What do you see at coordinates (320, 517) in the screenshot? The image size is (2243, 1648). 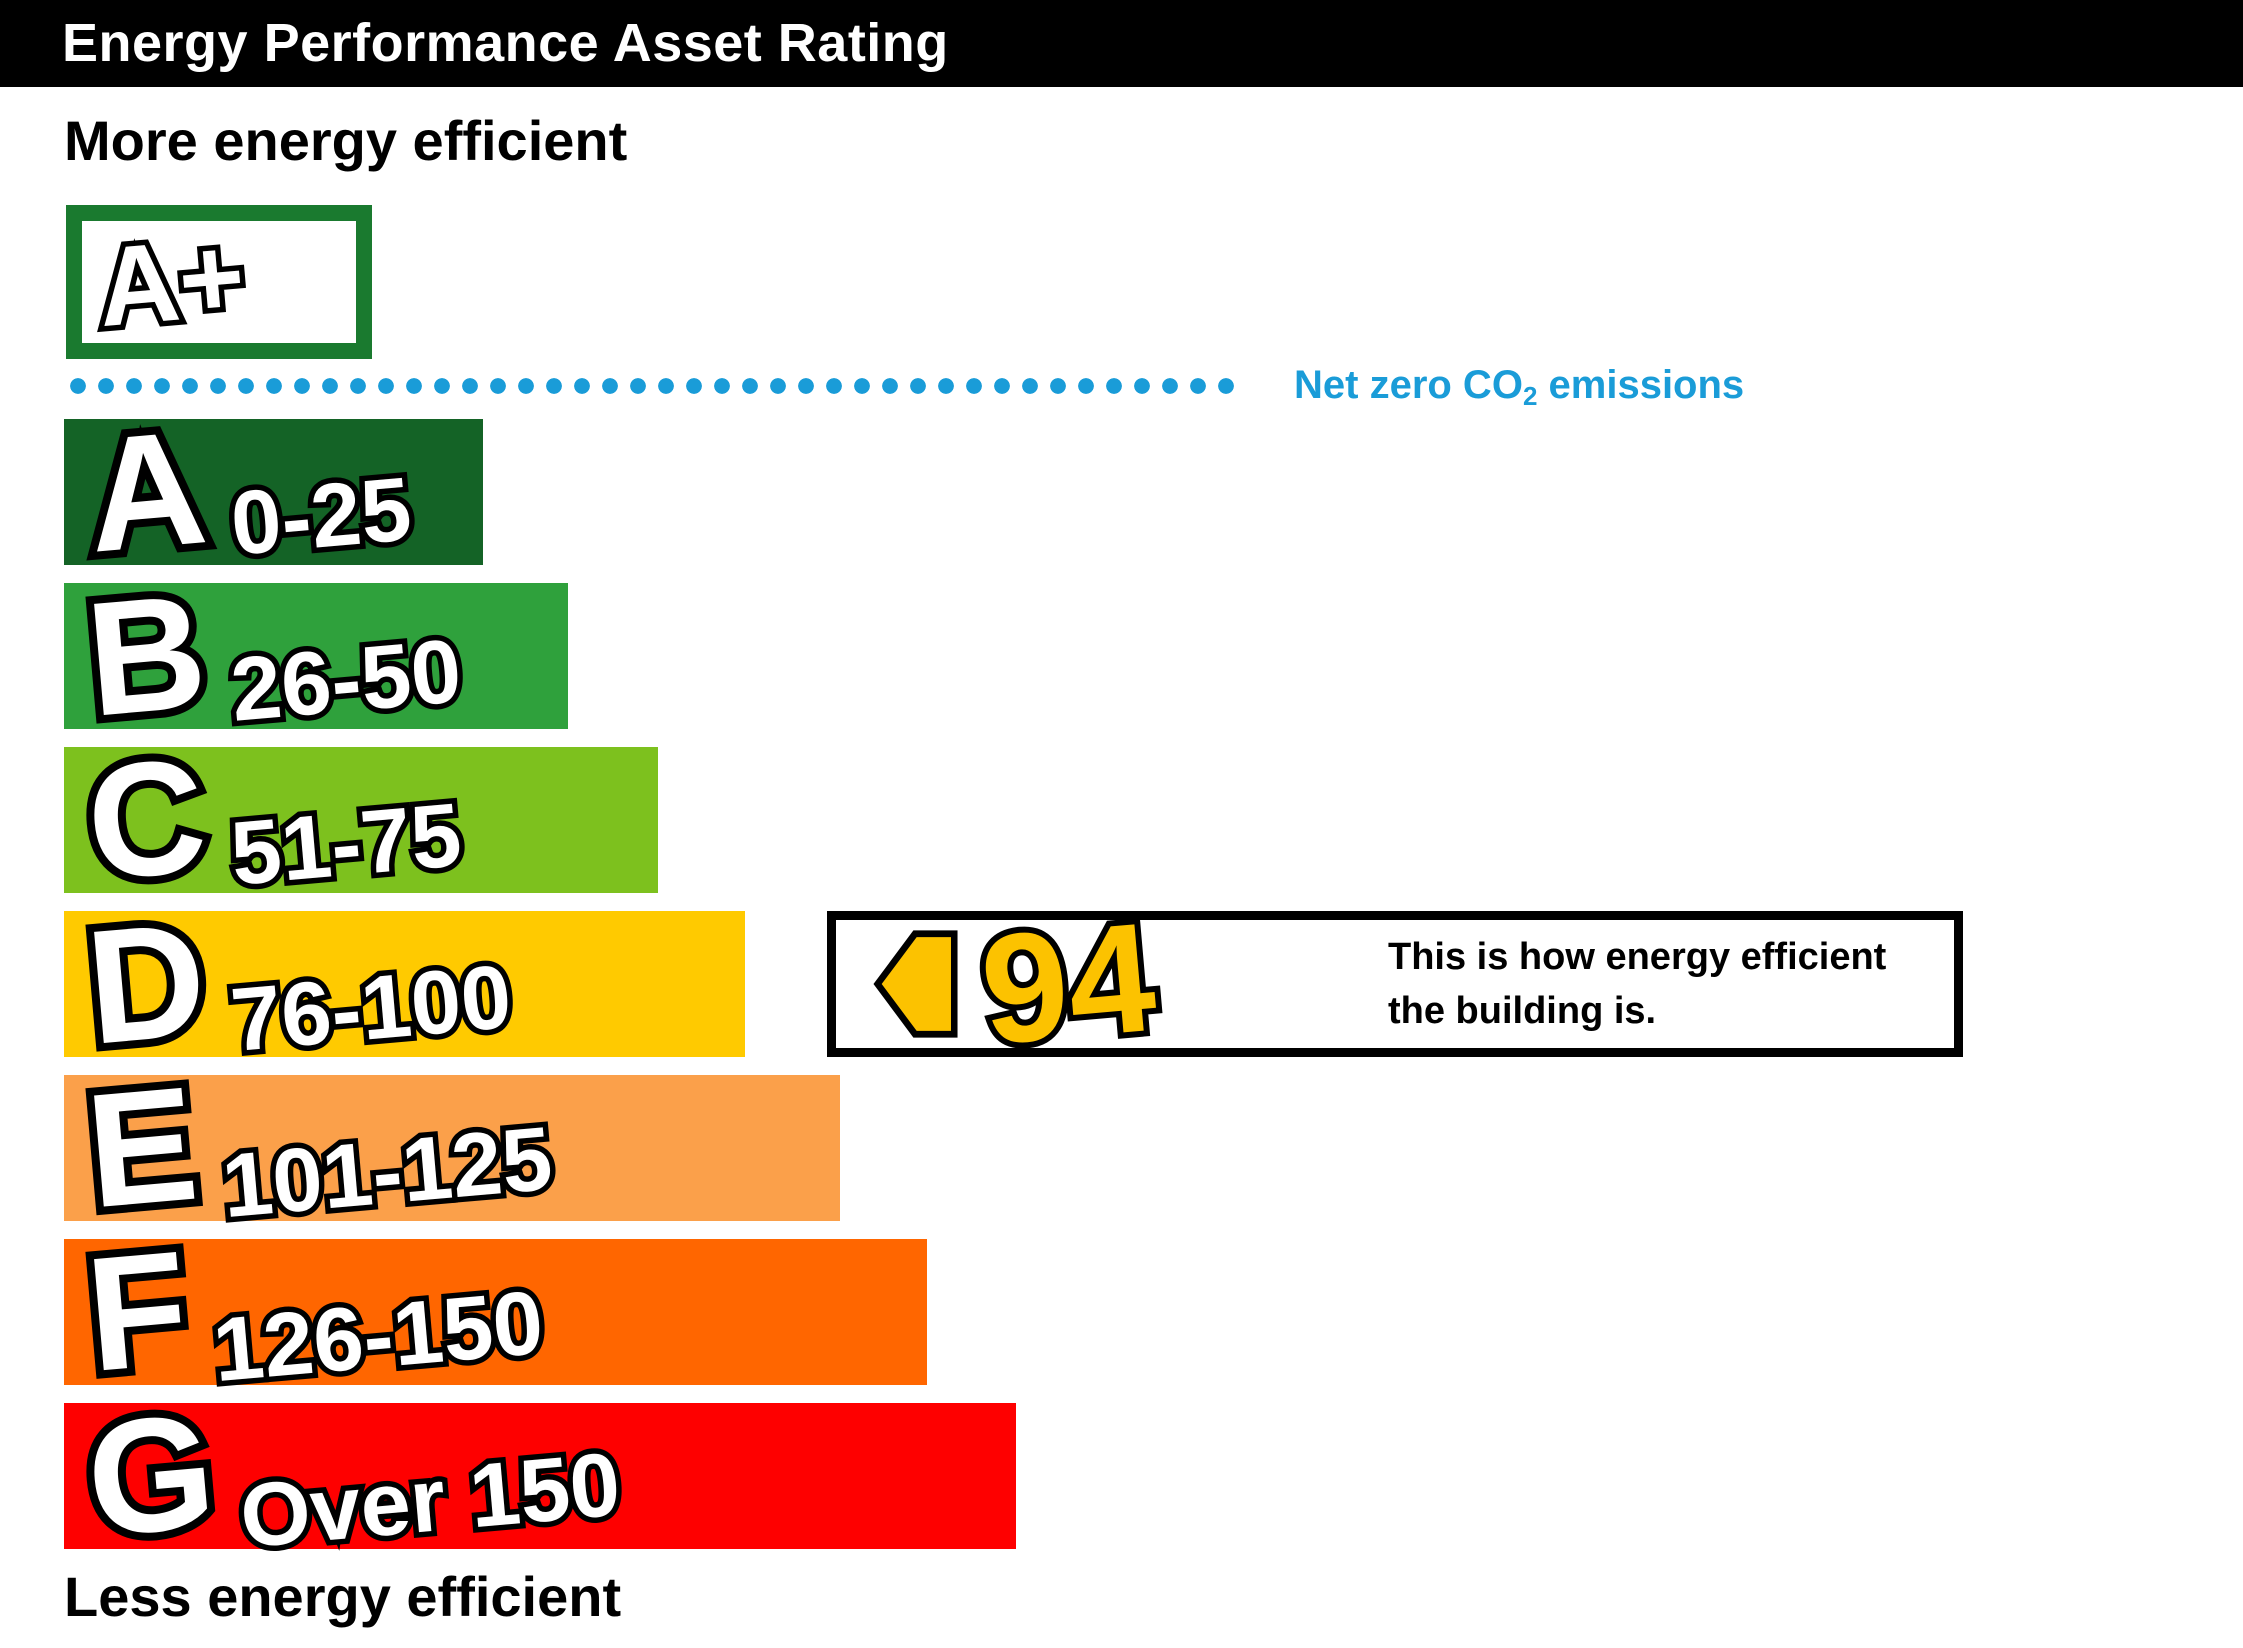 I see `band-range: 0-25 0-25` at bounding box center [320, 517].